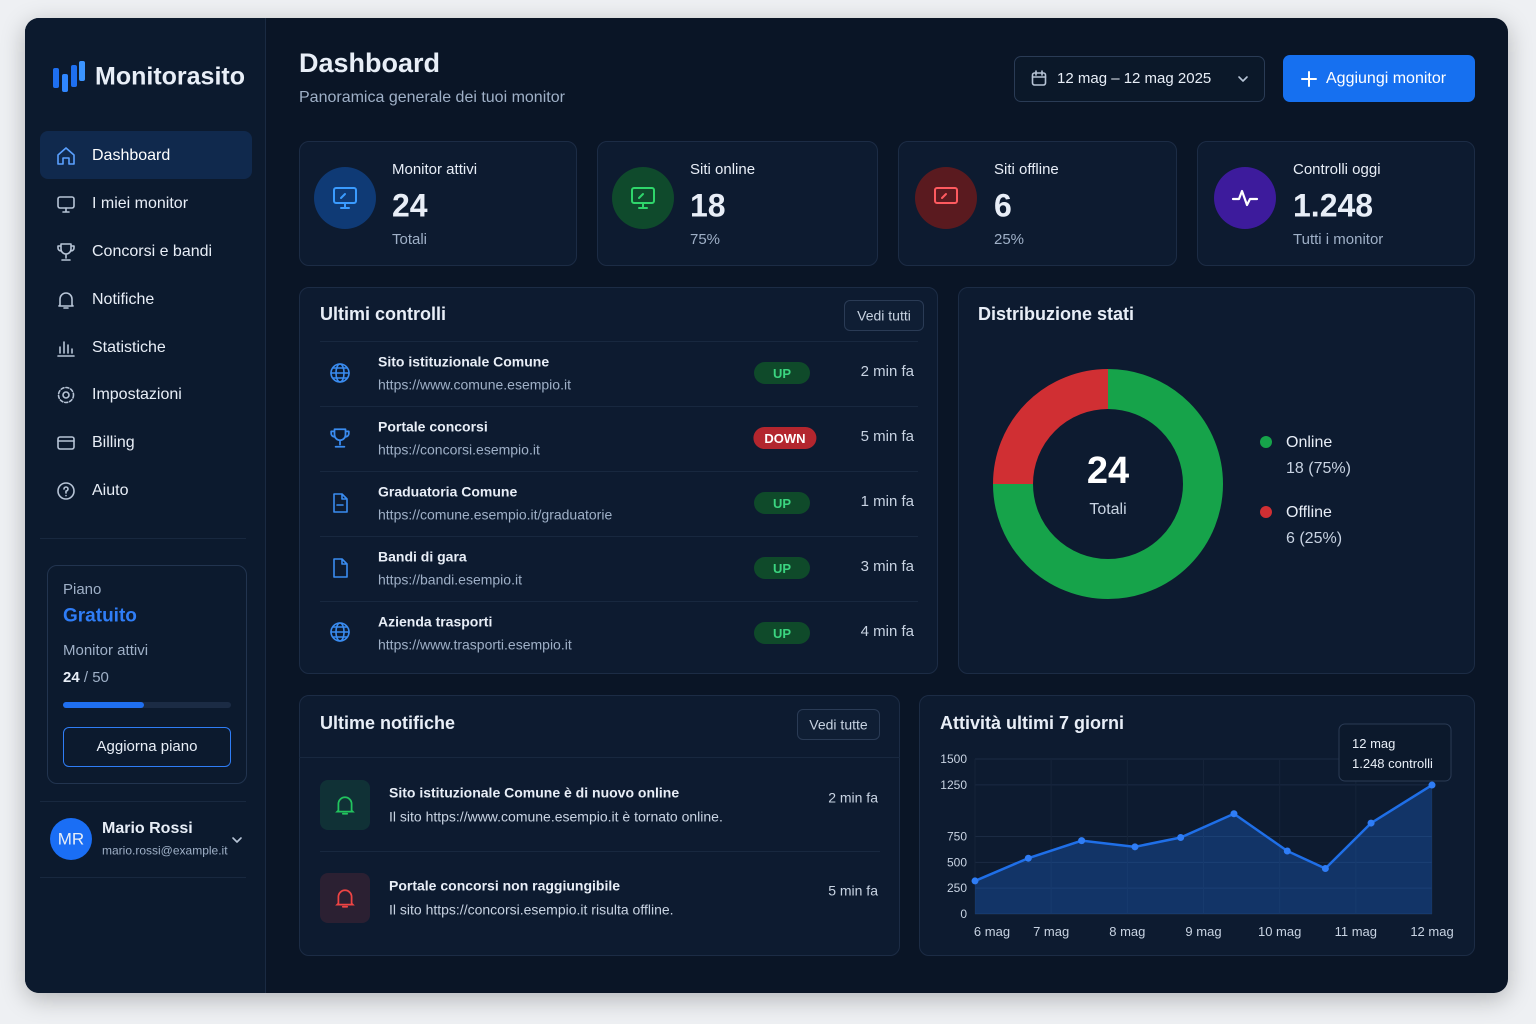 The image size is (1536, 1024). Describe the element at coordinates (853, 797) in the screenshot. I see `notification-time: 2 min fa` at that location.